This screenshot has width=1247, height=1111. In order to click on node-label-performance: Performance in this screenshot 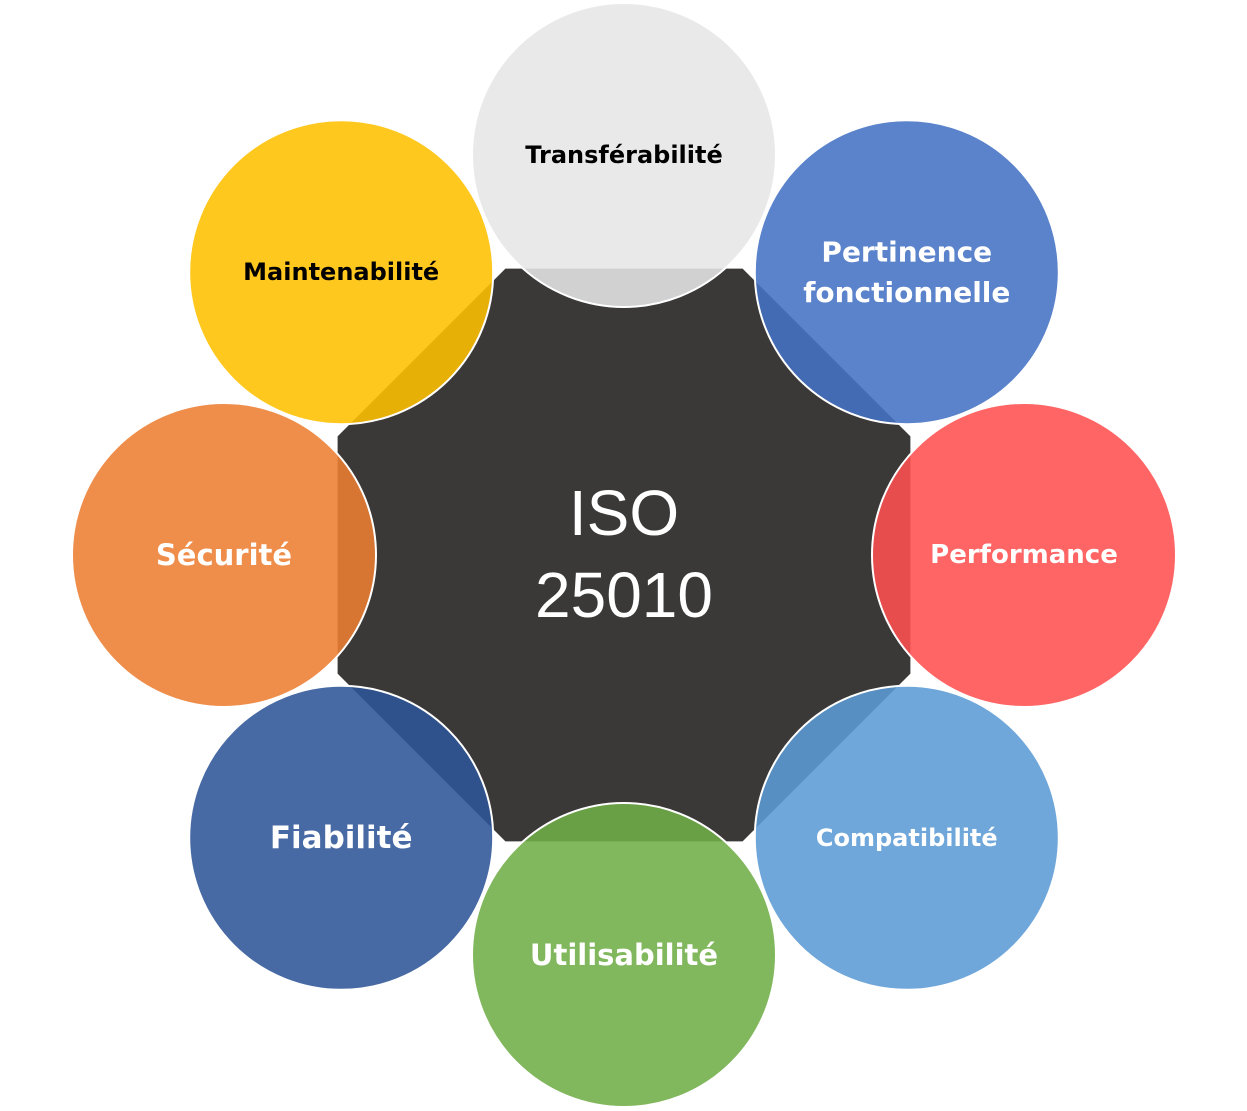, I will do `click(1024, 555)`.